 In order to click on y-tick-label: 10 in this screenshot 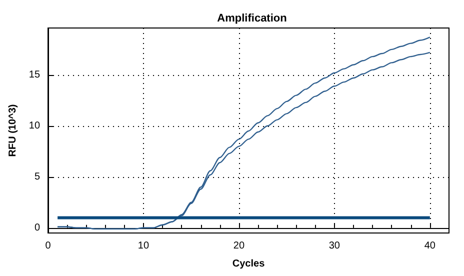, I will do `click(34, 126)`.